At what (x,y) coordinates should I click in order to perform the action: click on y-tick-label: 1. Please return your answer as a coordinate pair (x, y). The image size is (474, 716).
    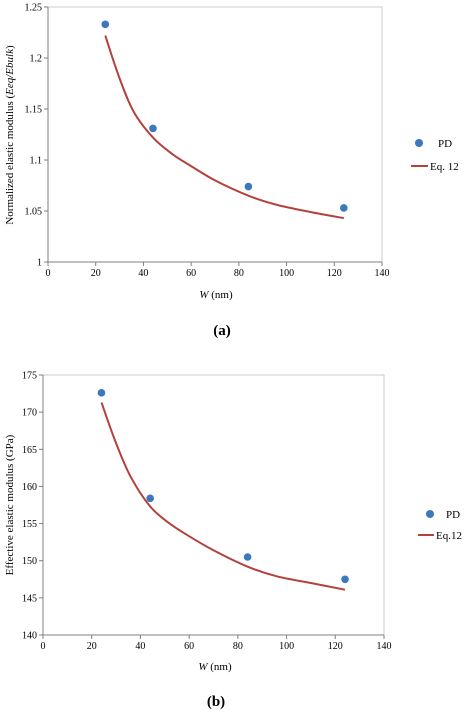
    Looking at the image, I should click on (39, 263).